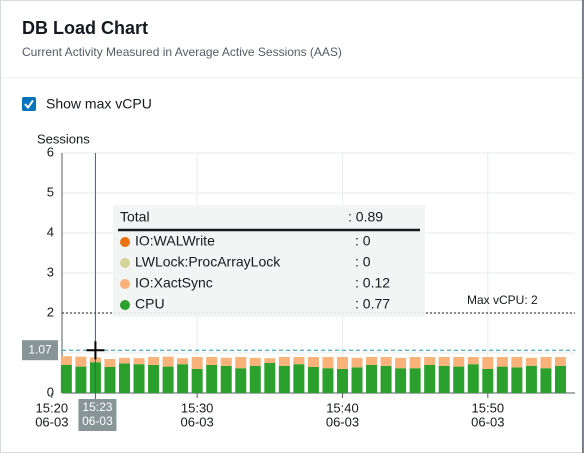 The image size is (586, 453). I want to click on tooltip-title: Total, so click(135, 217).